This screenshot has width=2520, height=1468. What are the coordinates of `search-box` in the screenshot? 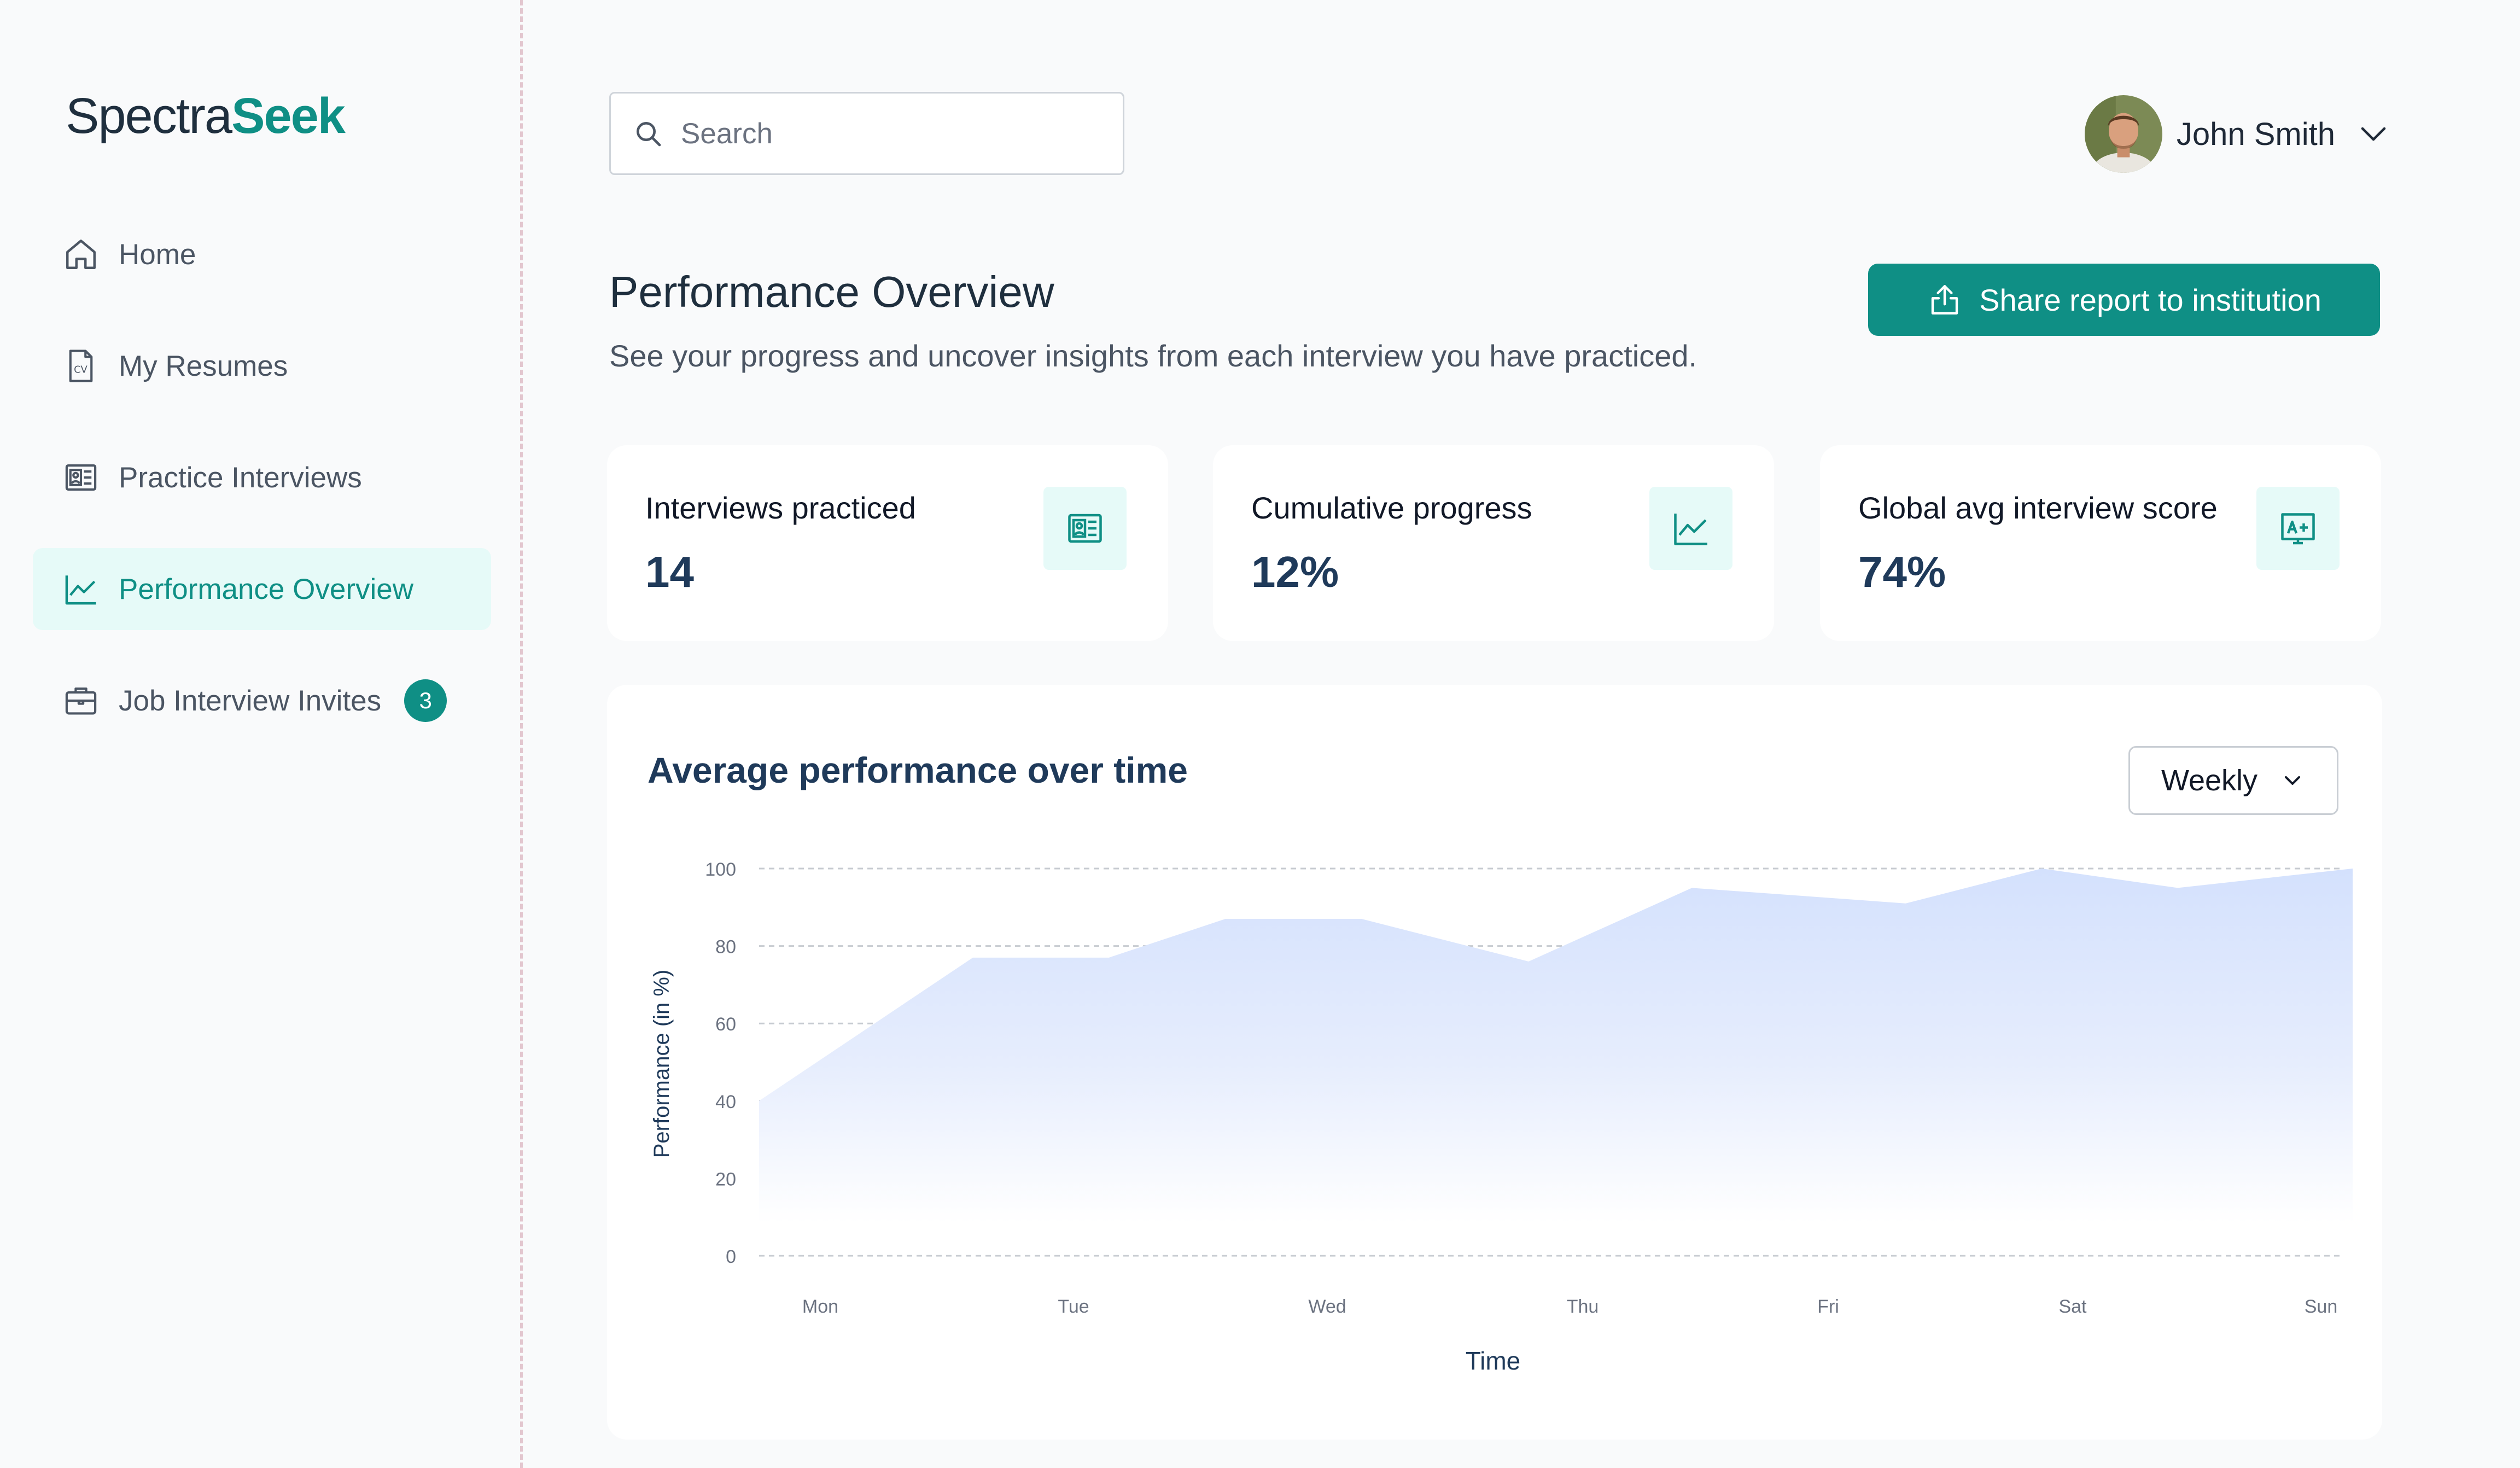 It's located at (866, 133).